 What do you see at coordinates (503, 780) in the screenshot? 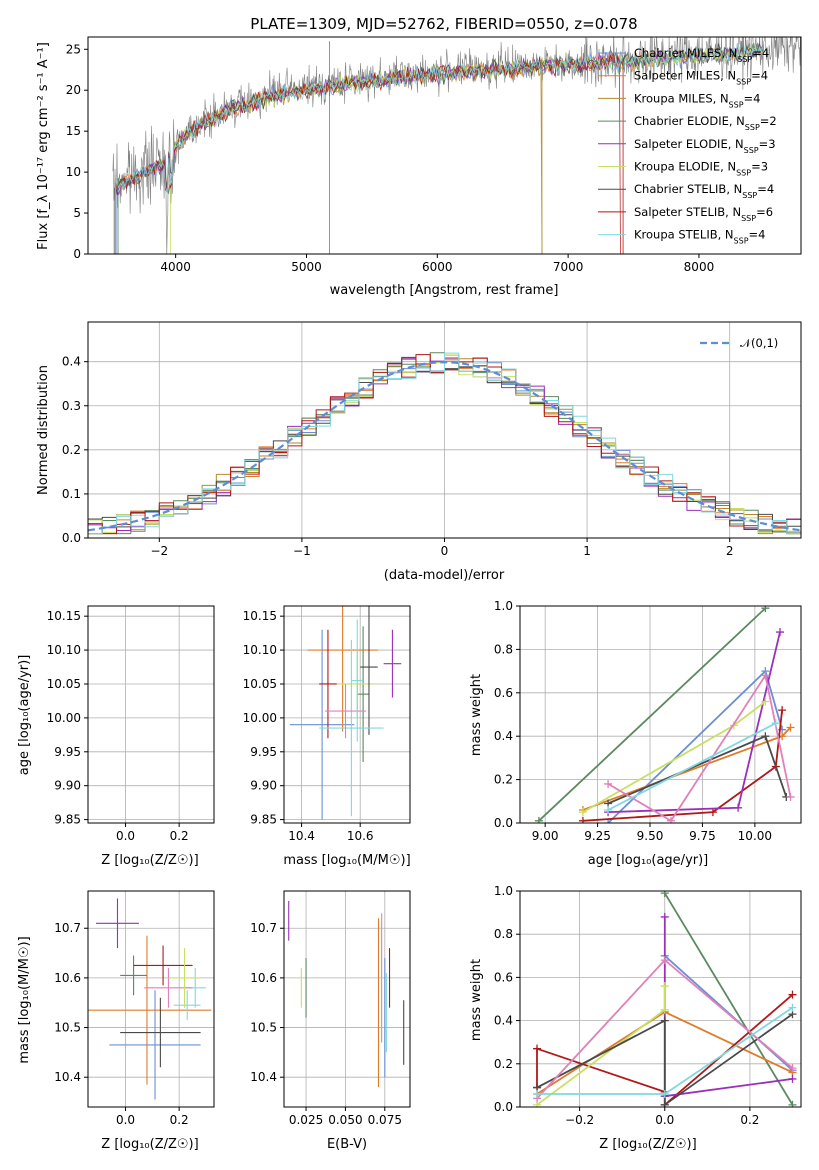
I see `y-tick-label-1: 0.2` at bounding box center [503, 780].